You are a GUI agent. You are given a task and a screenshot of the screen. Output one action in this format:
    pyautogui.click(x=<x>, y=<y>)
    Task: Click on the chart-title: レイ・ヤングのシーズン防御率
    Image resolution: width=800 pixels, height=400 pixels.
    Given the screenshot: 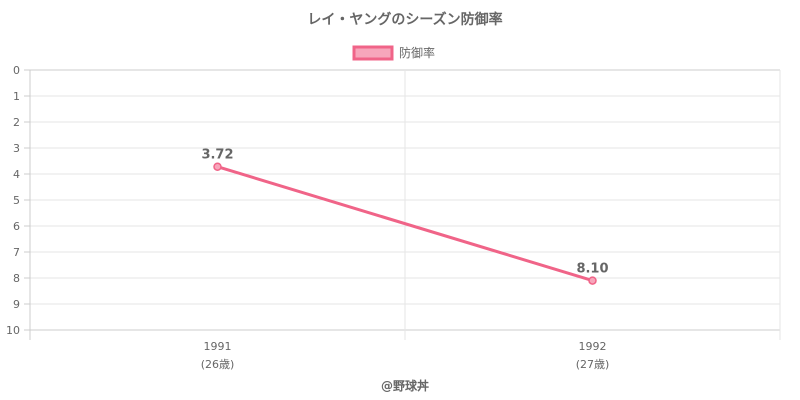 What is the action you would take?
    pyautogui.click(x=404, y=19)
    